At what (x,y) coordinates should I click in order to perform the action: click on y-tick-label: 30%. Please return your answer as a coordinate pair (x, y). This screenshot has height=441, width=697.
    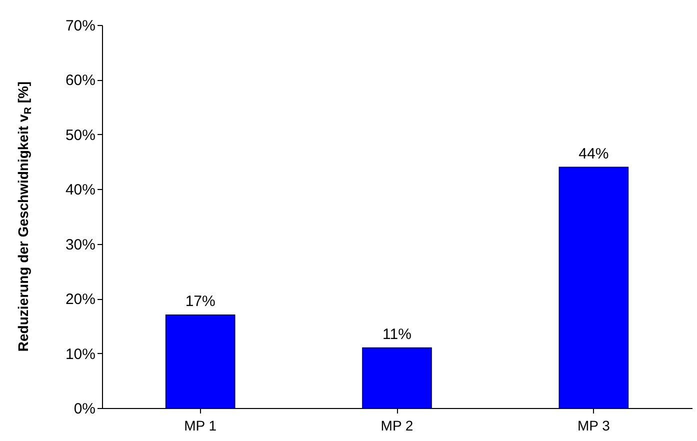
    Looking at the image, I should click on (80, 245).